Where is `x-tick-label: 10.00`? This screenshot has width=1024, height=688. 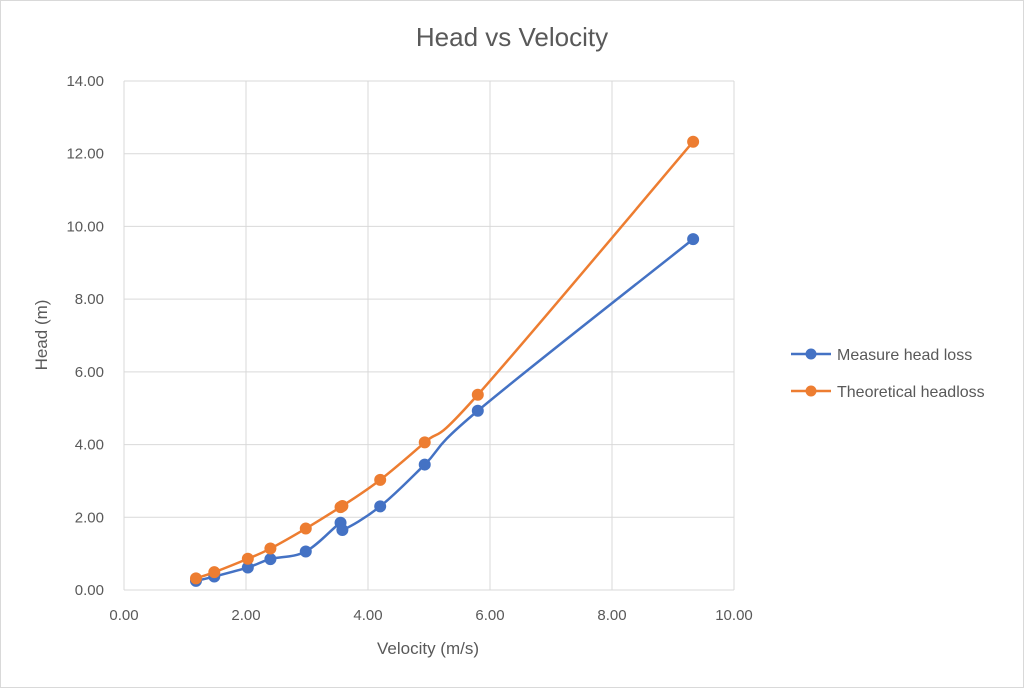 x-tick-label: 10.00 is located at coordinates (734, 615).